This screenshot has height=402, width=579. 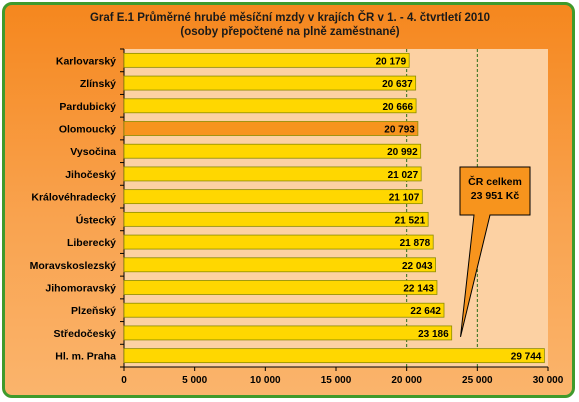 I want to click on data-label: 20 637, so click(x=397, y=84).